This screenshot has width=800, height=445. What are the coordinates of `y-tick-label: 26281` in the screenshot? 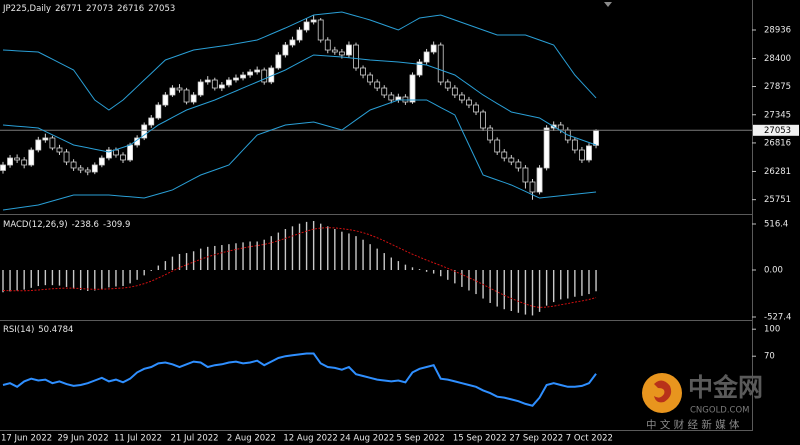 It's located at (777, 172).